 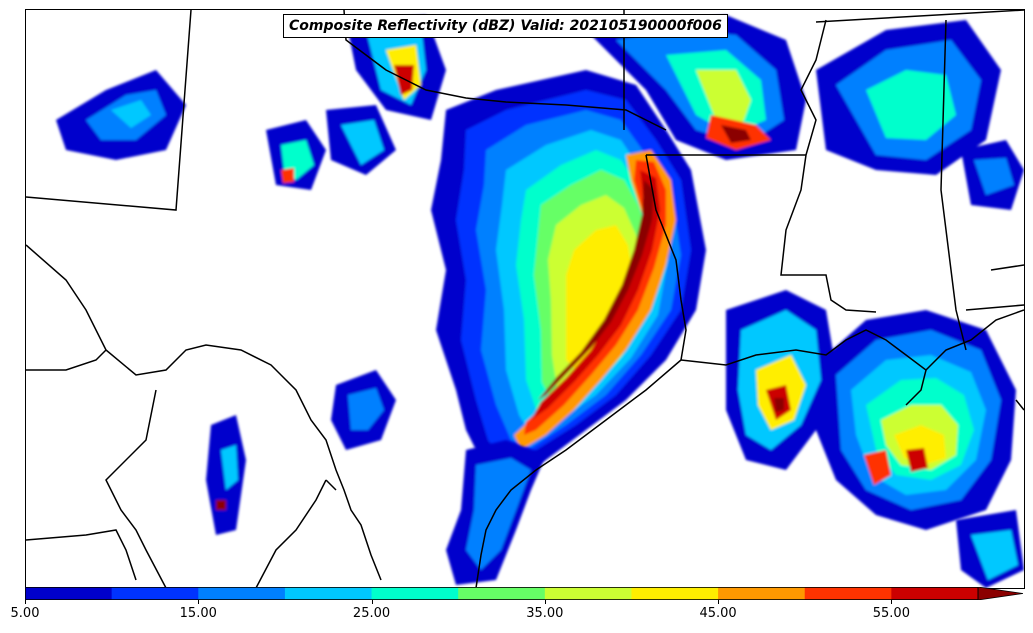 I want to click on colorbar-tick-label: 15.00, so click(x=198, y=613).